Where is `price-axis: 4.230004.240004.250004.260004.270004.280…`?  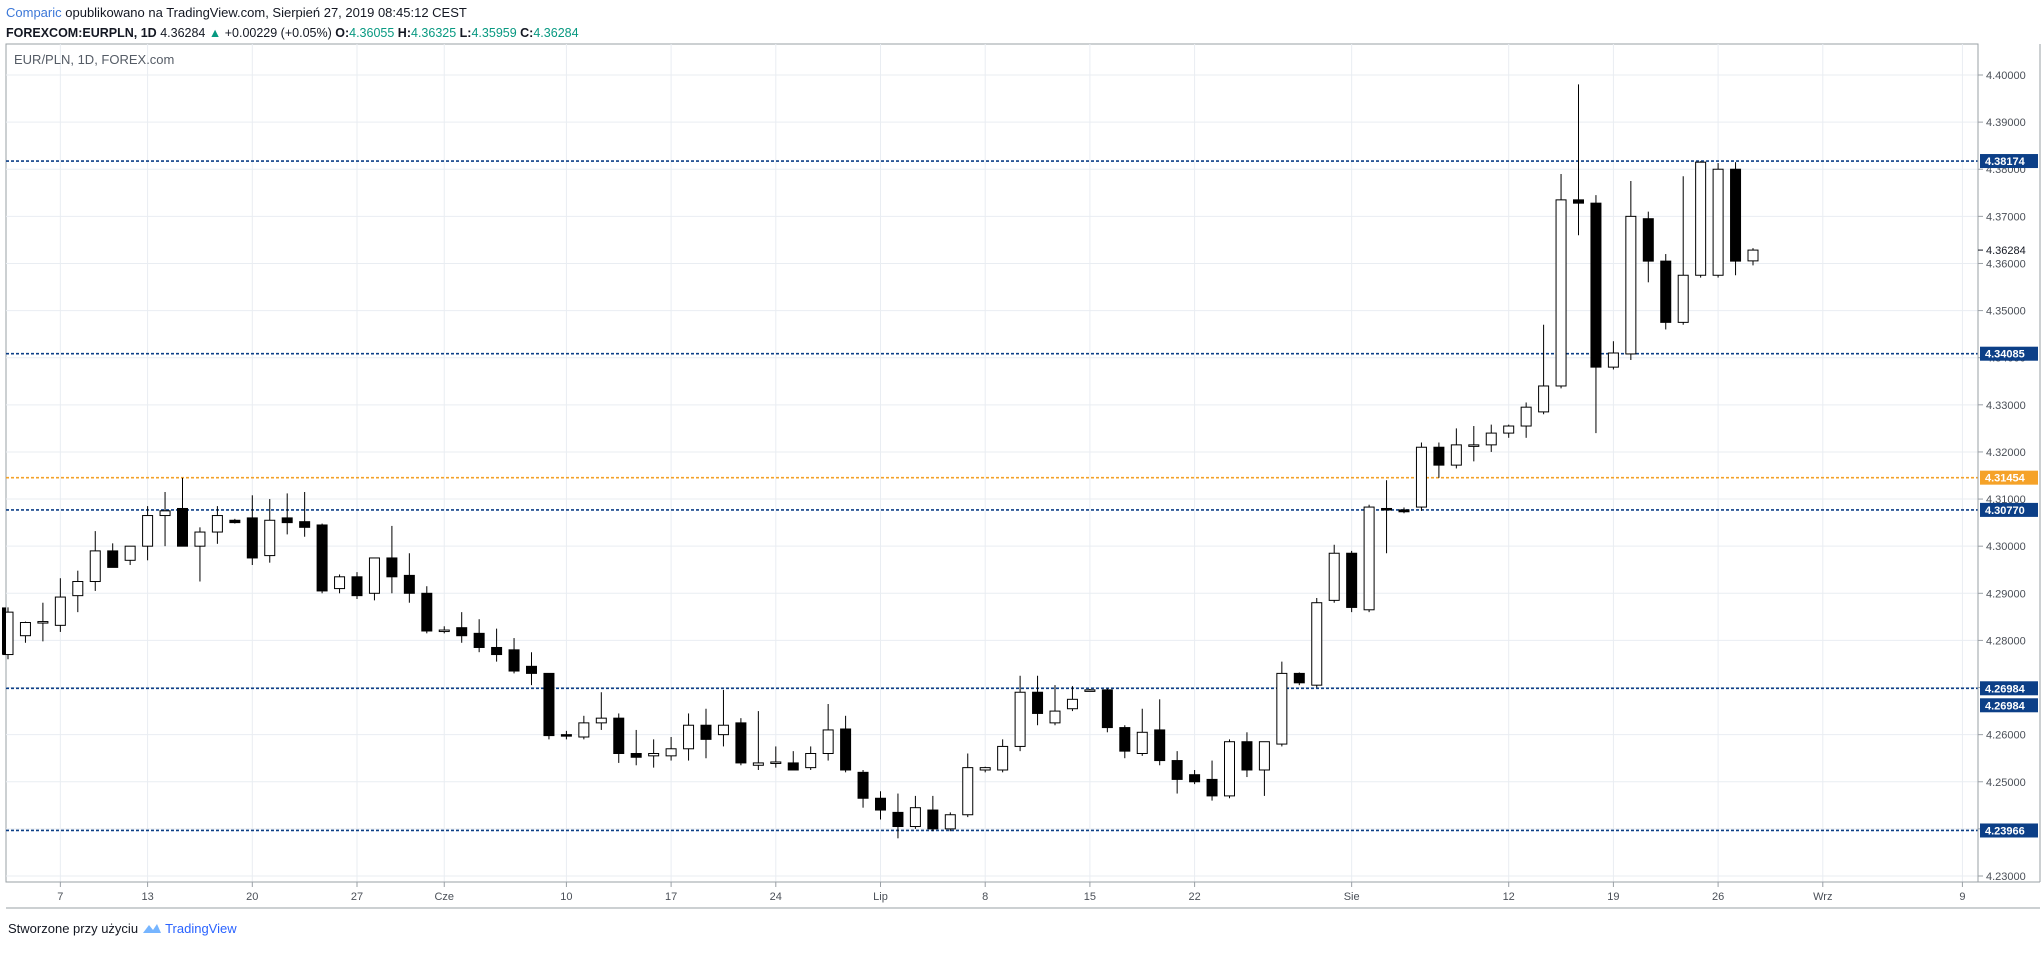
price-axis: 4.230004.240004.250004.260004.270004.280… is located at coordinates (2009, 463).